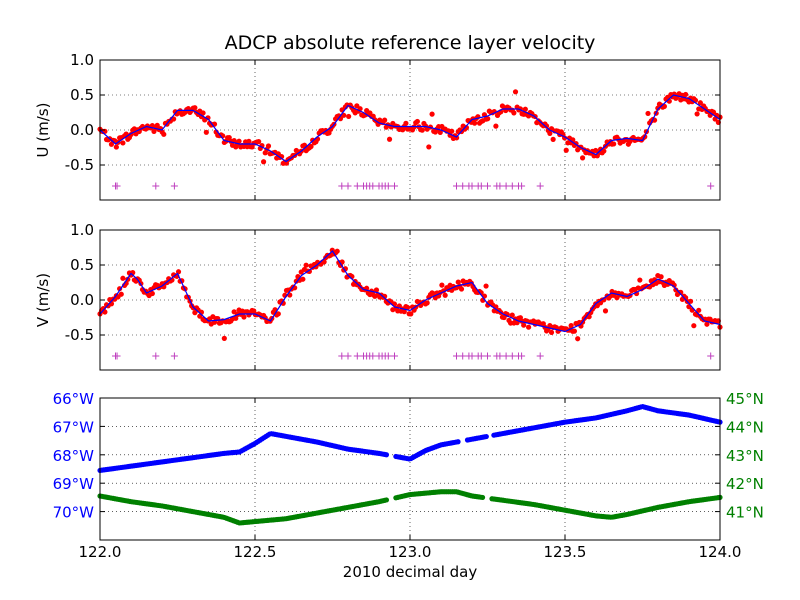  What do you see at coordinates (74, 513) in the screenshot?
I see `left-tick-label: 70°W` at bounding box center [74, 513].